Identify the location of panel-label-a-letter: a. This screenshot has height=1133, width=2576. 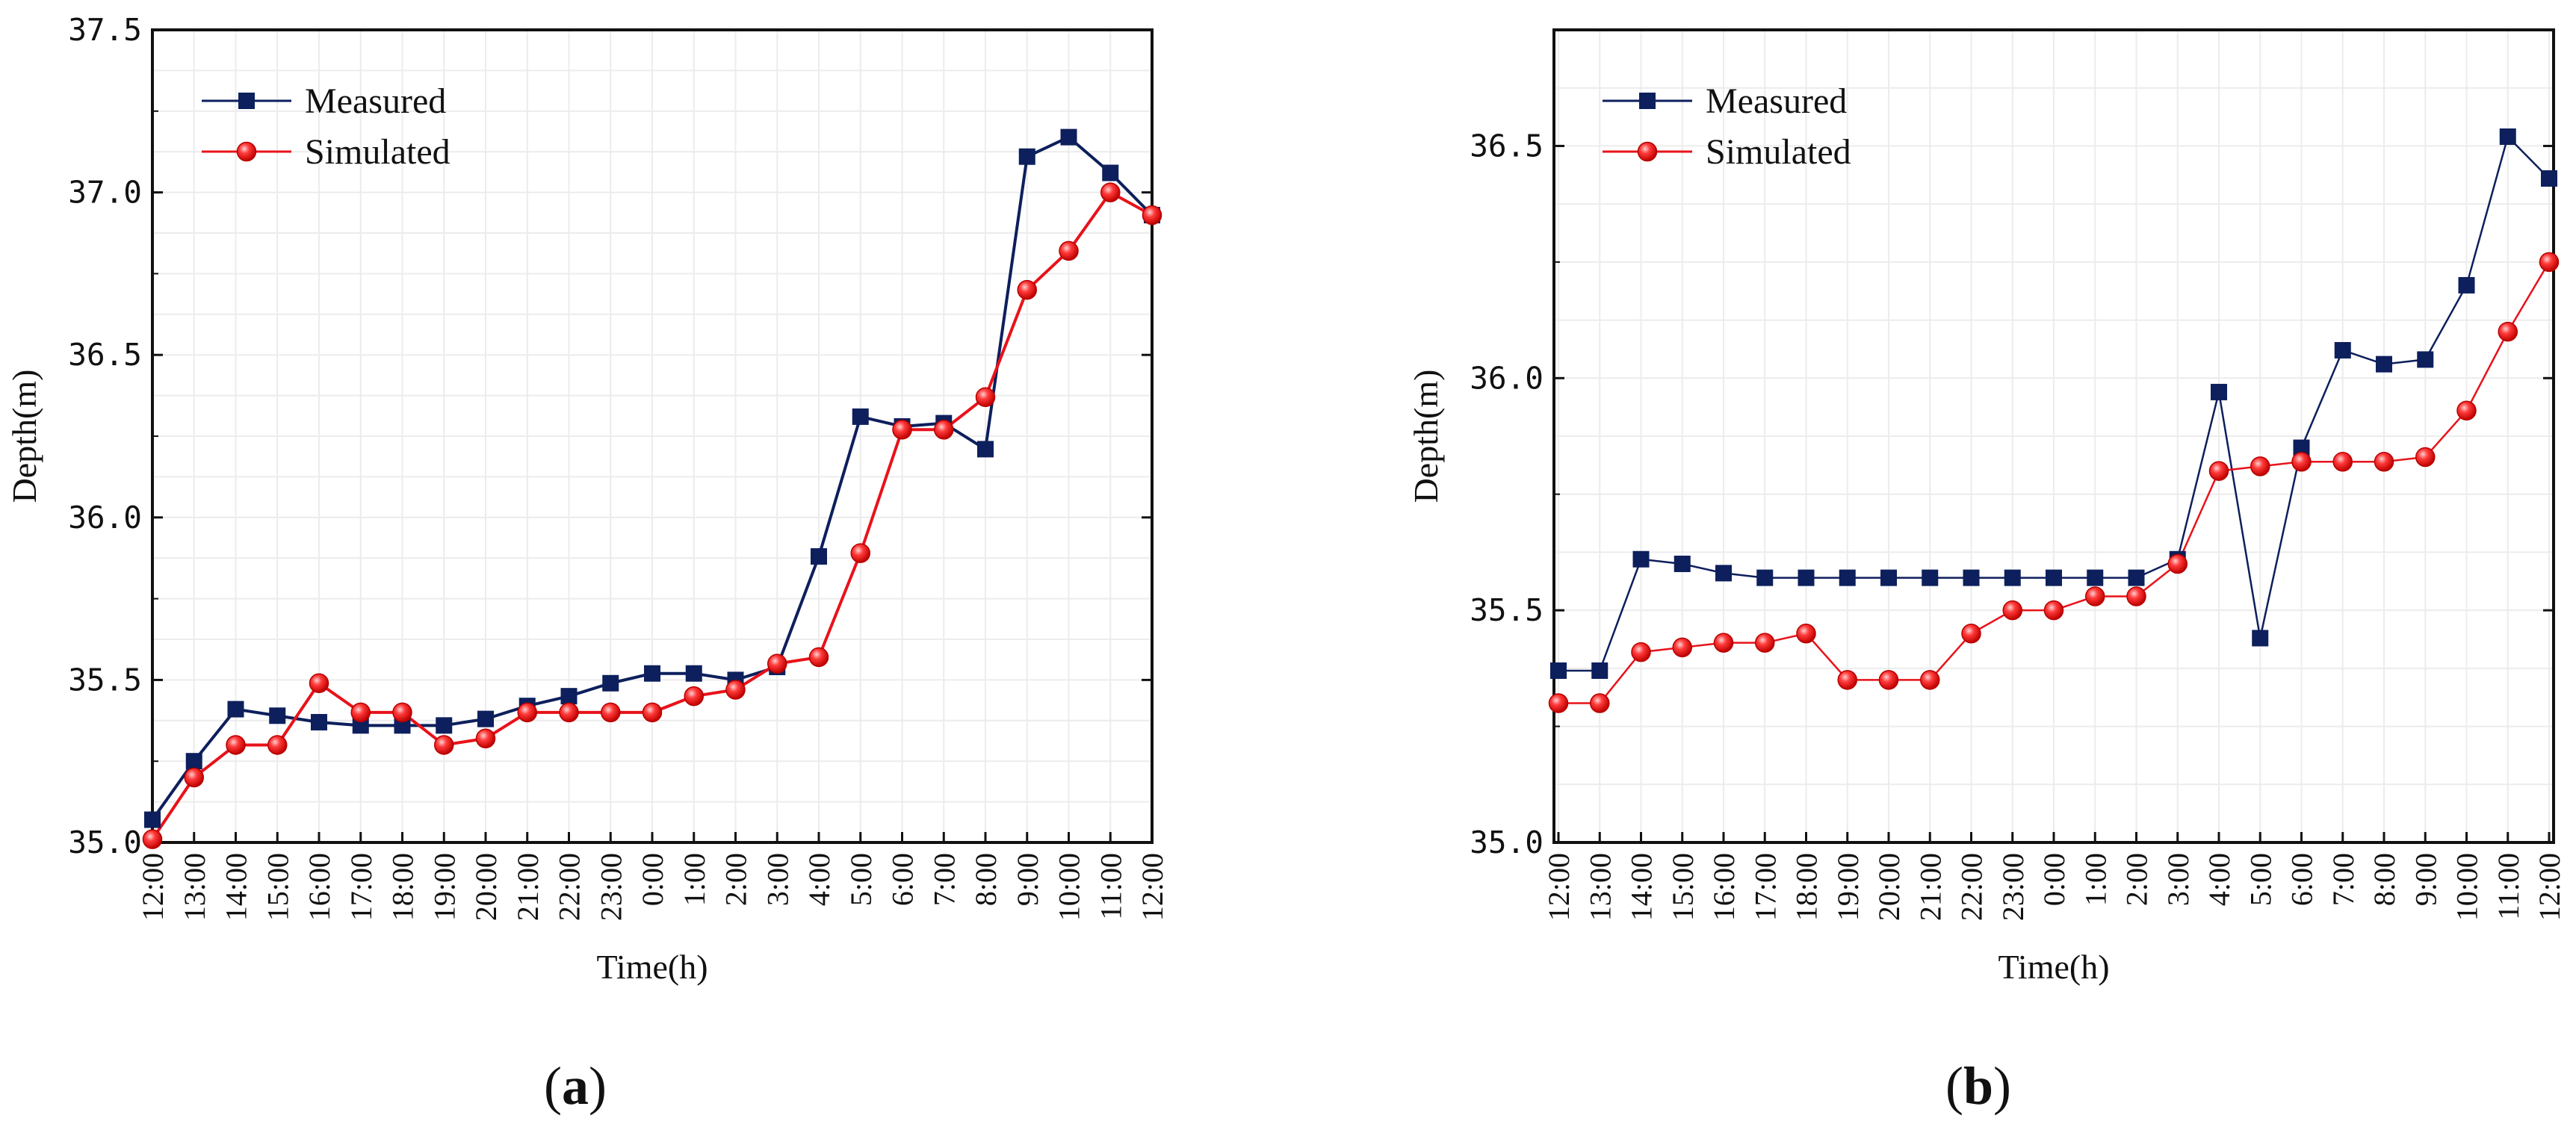
(575, 1086).